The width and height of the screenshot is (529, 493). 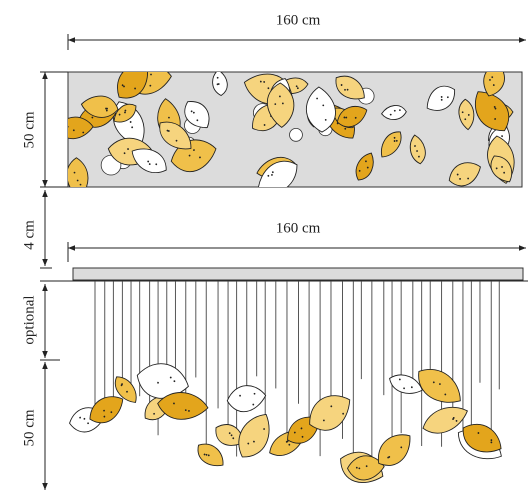 What do you see at coordinates (29, 427) in the screenshot?
I see `drop-height-label: 50 cm` at bounding box center [29, 427].